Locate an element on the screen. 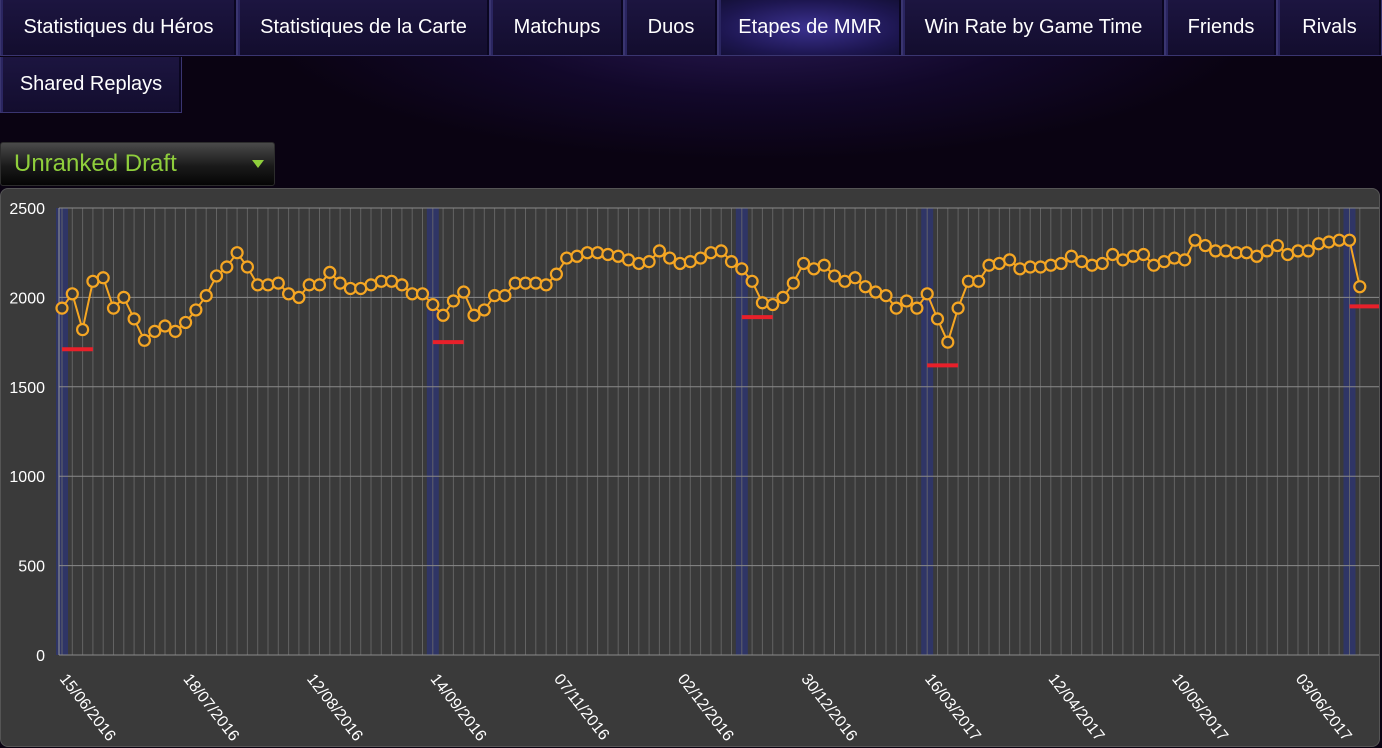  tab-label: Etapes de MMR is located at coordinates (810, 27).